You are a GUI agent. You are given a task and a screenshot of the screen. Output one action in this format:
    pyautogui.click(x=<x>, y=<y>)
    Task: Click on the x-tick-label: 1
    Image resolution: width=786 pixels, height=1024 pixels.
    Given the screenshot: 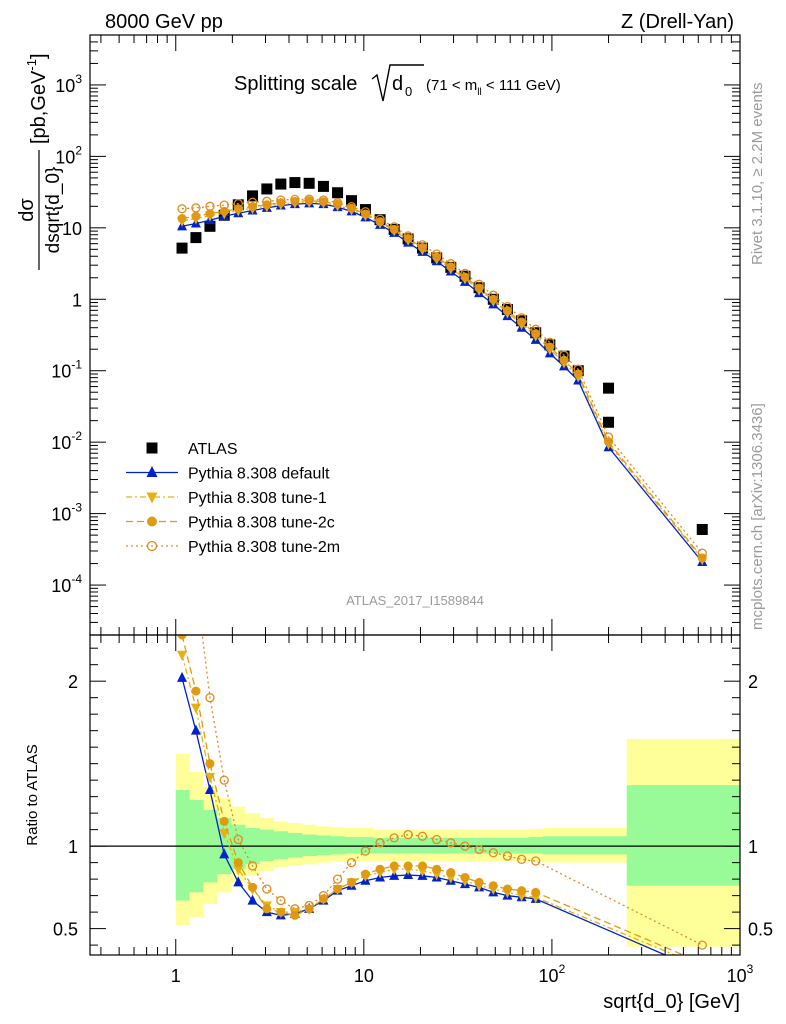 What is the action you would take?
    pyautogui.click(x=176, y=976)
    